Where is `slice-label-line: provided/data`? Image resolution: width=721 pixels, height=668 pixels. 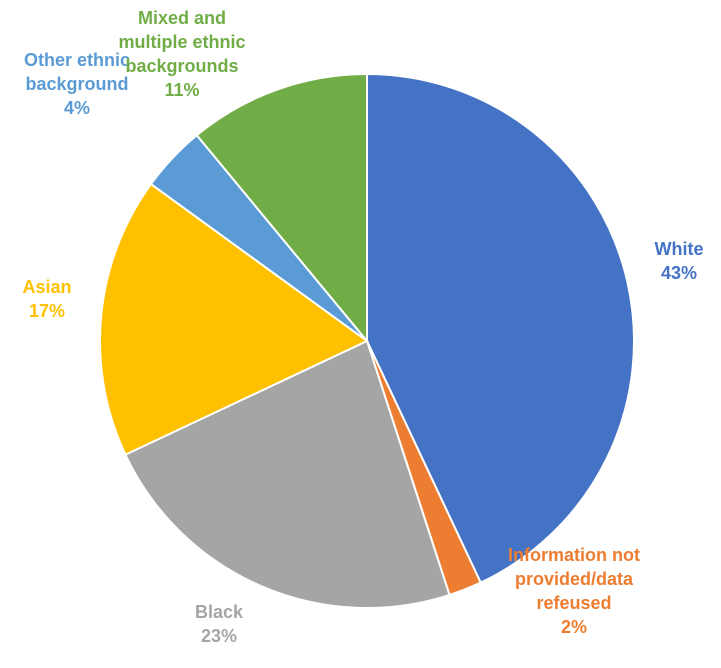 slice-label-line: provided/data is located at coordinates (574, 579).